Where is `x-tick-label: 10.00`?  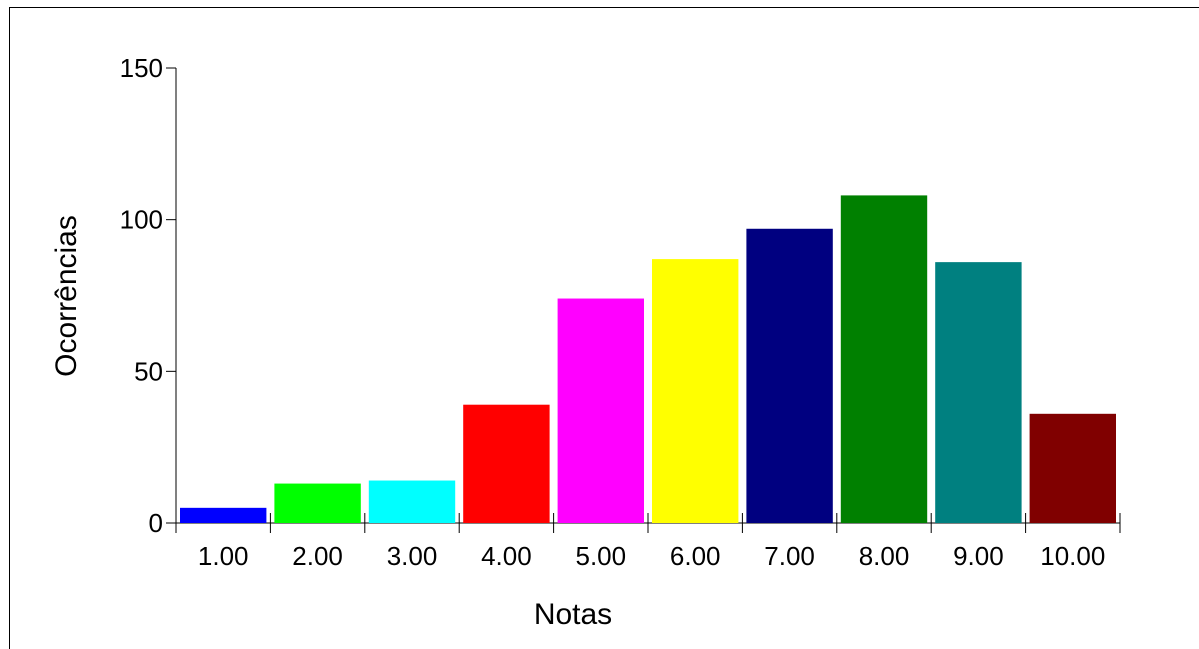 x-tick-label: 10.00 is located at coordinates (1072, 556).